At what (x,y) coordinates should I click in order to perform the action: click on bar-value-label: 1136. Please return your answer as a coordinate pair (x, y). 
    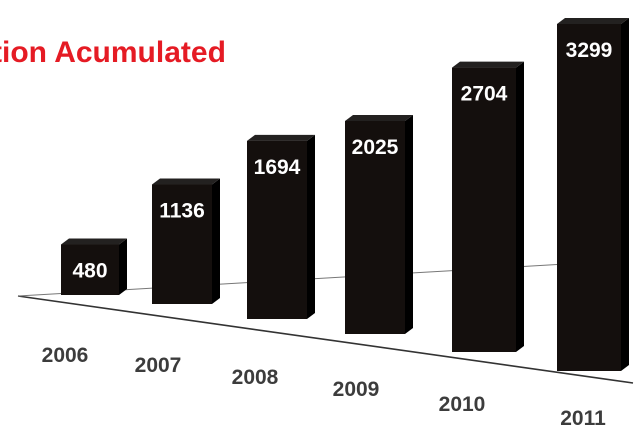
    Looking at the image, I should click on (182, 211).